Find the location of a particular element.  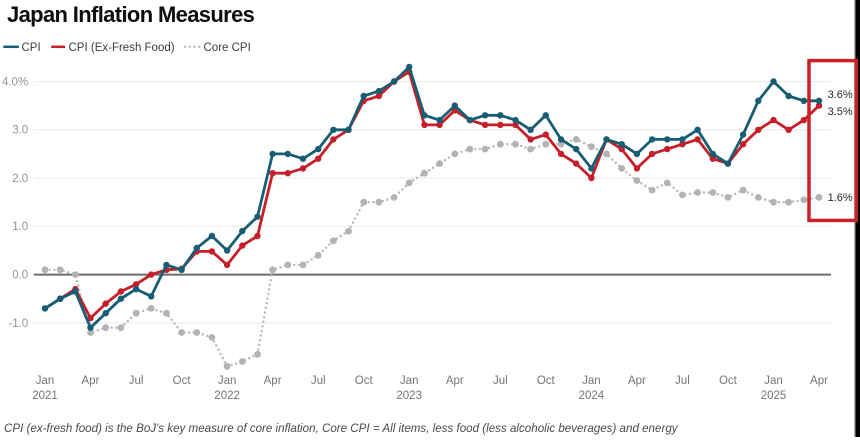

svg-text: 1.0 is located at coordinates (20, 227).